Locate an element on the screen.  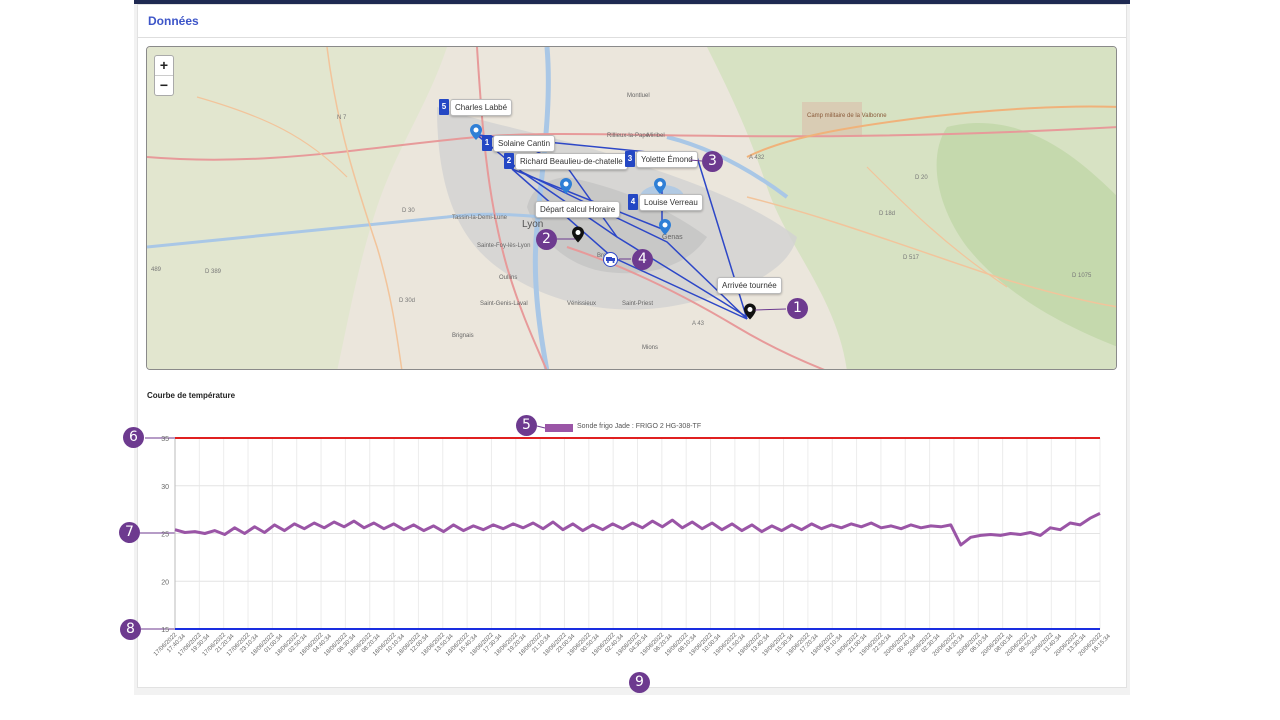
card-title: Données is located at coordinates (173, 21).